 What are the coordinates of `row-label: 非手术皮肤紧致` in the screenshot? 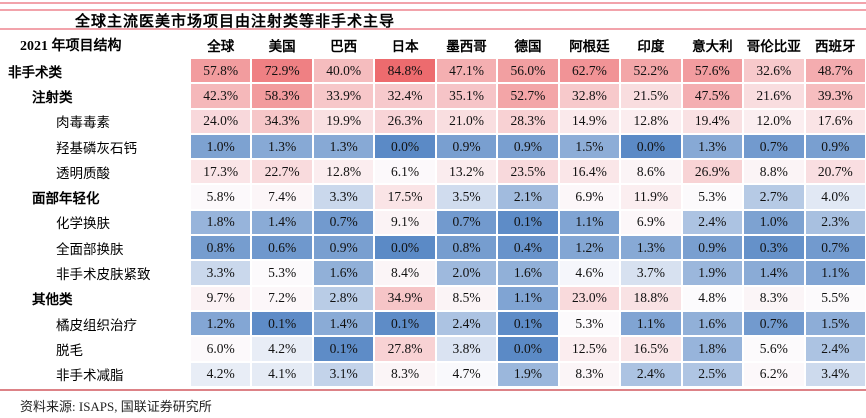 It's located at (95, 273).